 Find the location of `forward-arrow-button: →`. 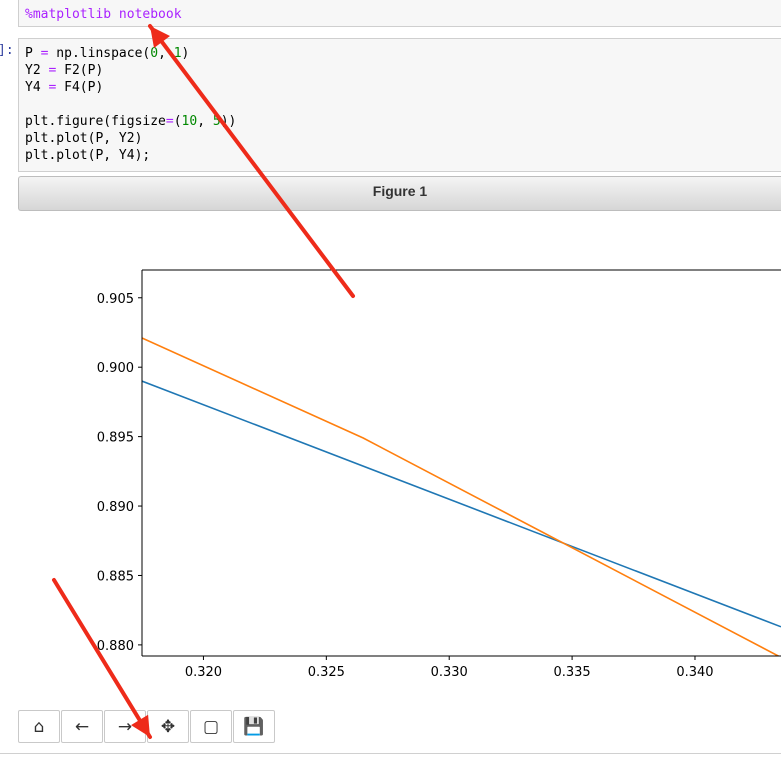

forward-arrow-button: → is located at coordinates (125, 726).